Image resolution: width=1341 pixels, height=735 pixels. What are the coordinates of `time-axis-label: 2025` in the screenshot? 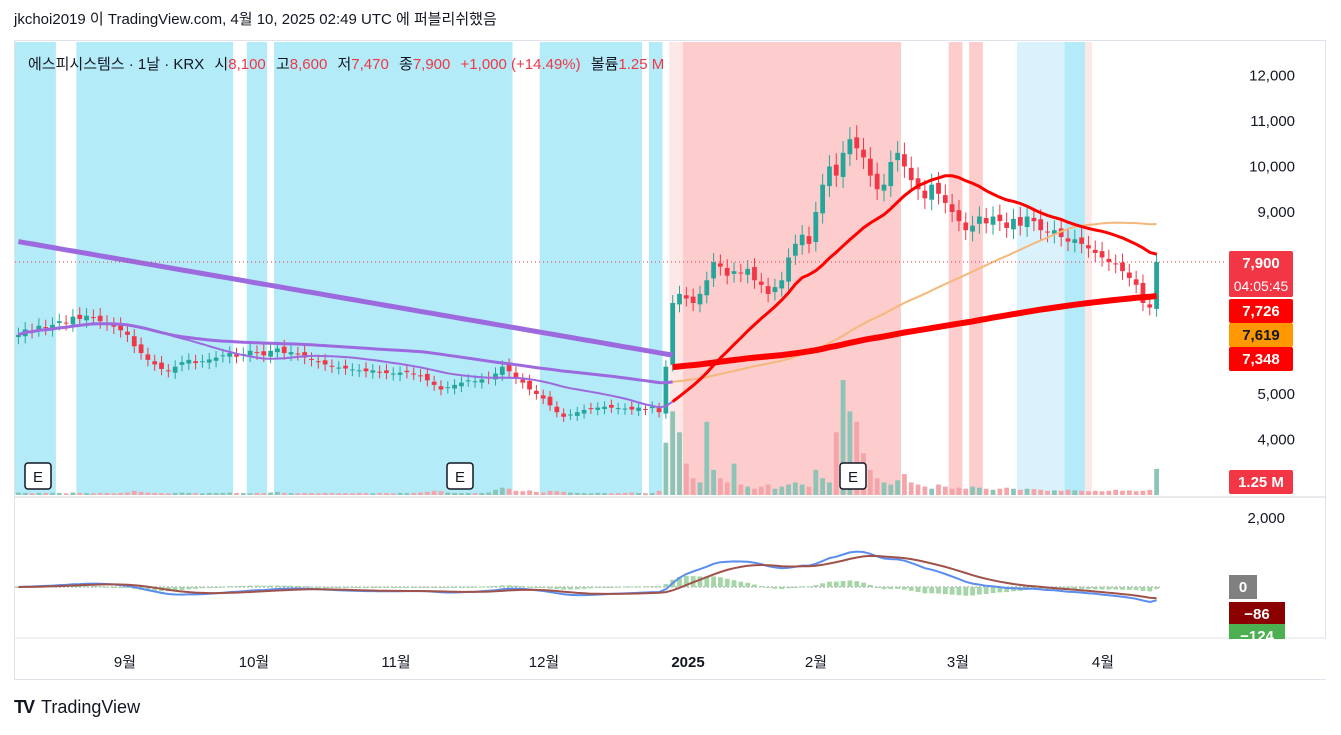 It's located at (687, 662).